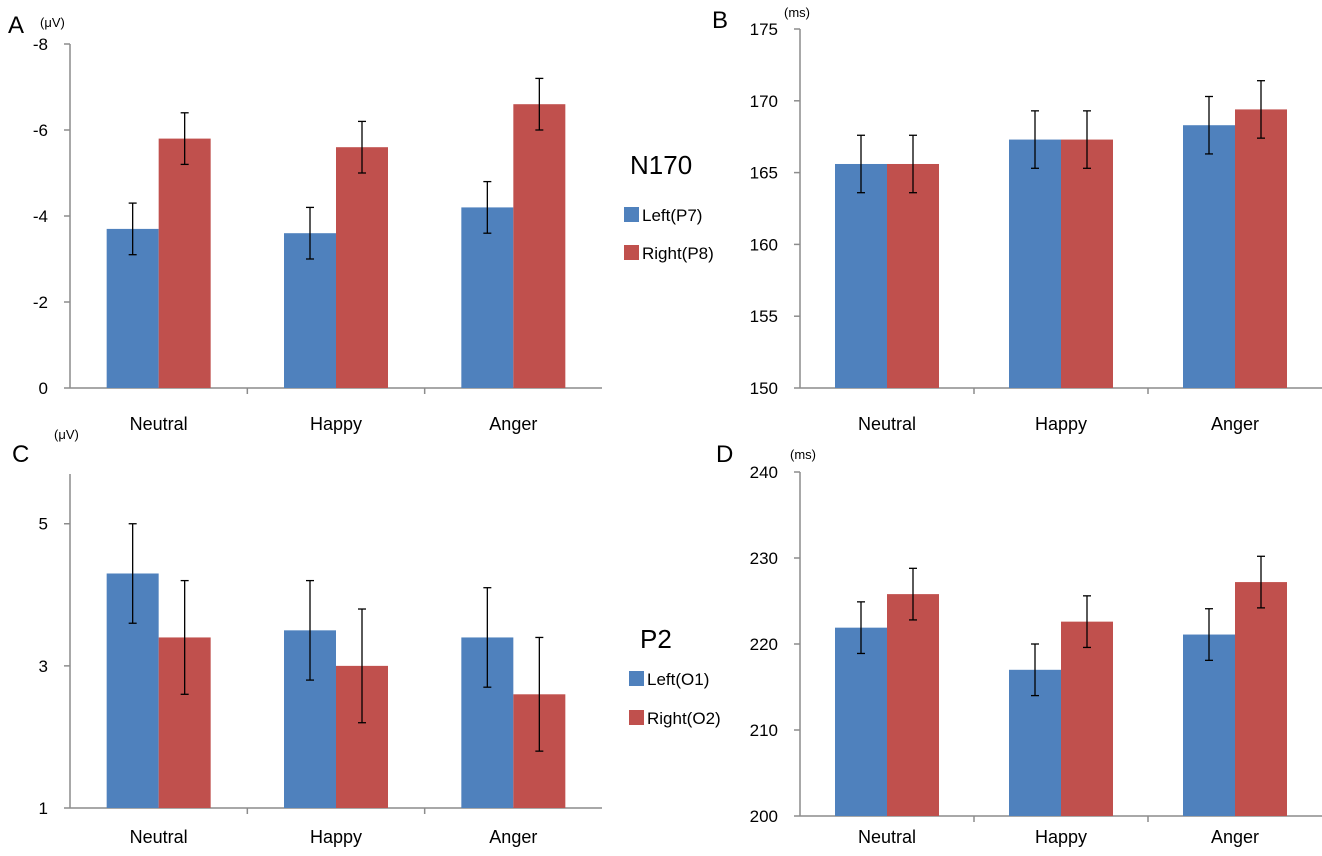 The height and width of the screenshot is (856, 1322). What do you see at coordinates (631, 252) in the screenshot?
I see `legend-swatch-right-p8` at bounding box center [631, 252].